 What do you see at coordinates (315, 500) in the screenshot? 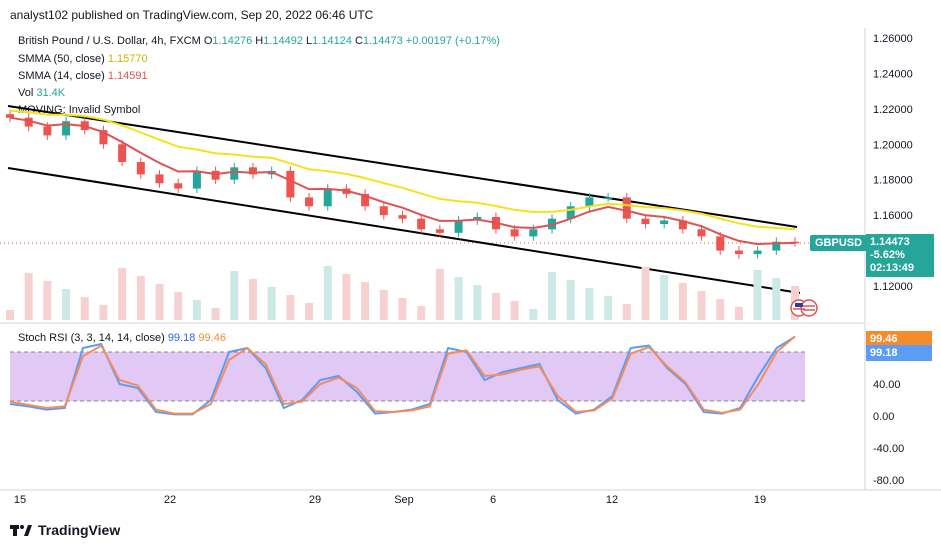
I see `time-tick-label: 29` at bounding box center [315, 500].